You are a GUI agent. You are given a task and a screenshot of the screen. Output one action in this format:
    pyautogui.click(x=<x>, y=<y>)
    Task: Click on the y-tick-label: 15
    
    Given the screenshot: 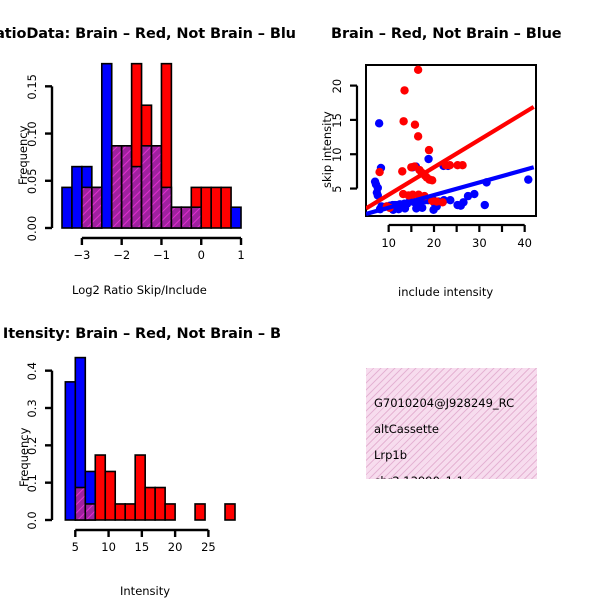 What is the action you would take?
    pyautogui.click(x=337, y=120)
    